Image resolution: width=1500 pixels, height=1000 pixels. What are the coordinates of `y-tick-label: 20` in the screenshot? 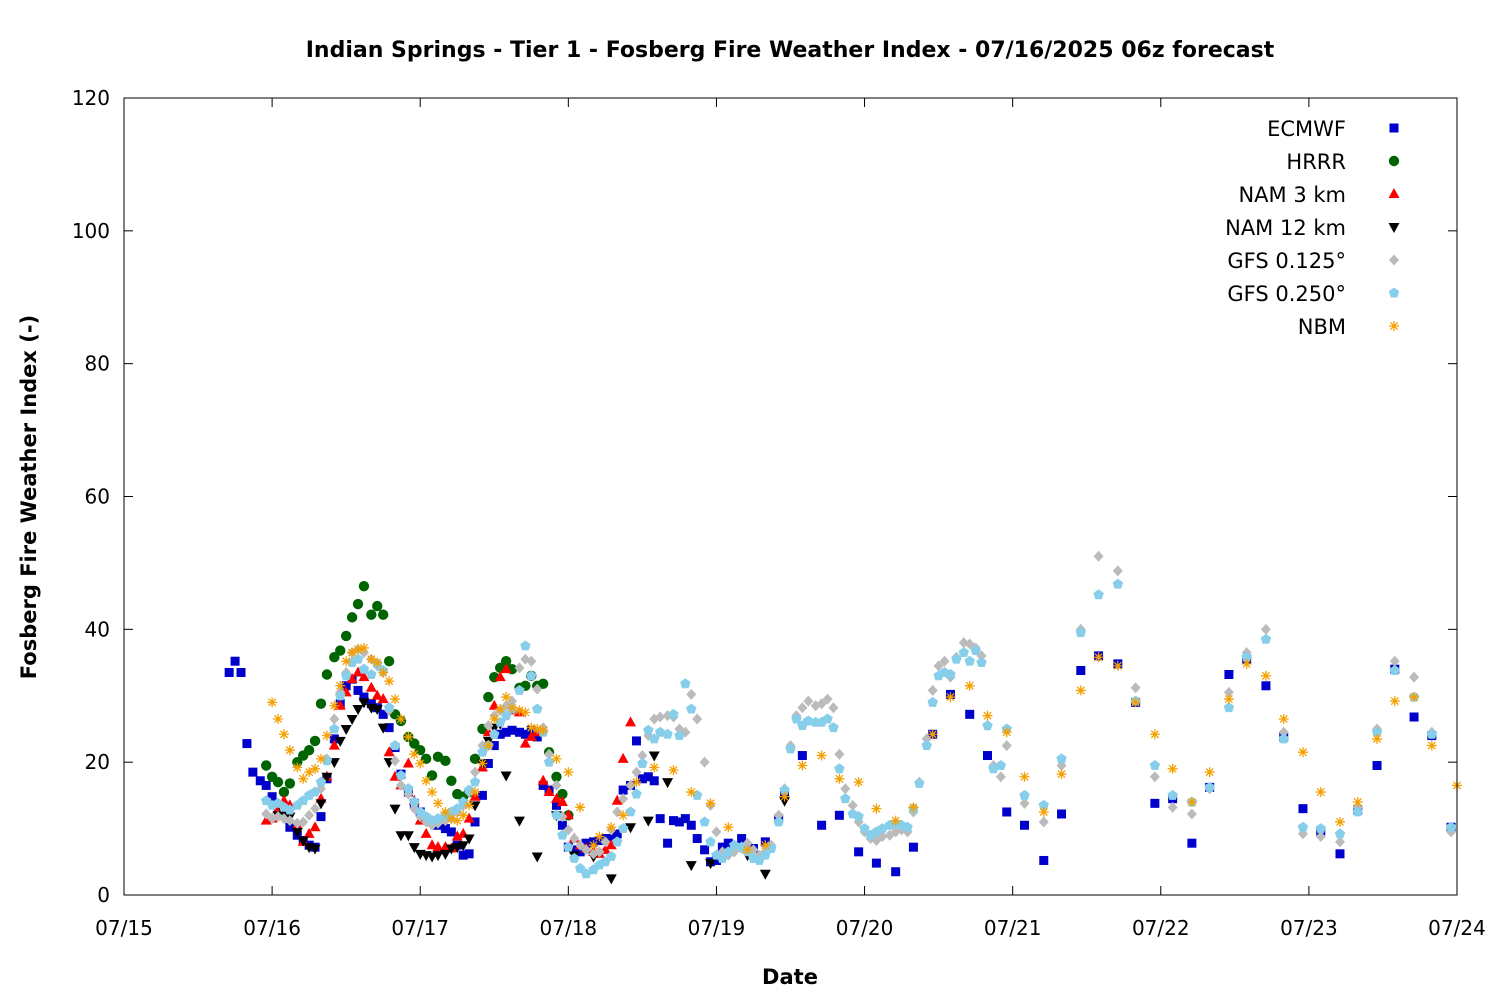 It's located at (97, 762).